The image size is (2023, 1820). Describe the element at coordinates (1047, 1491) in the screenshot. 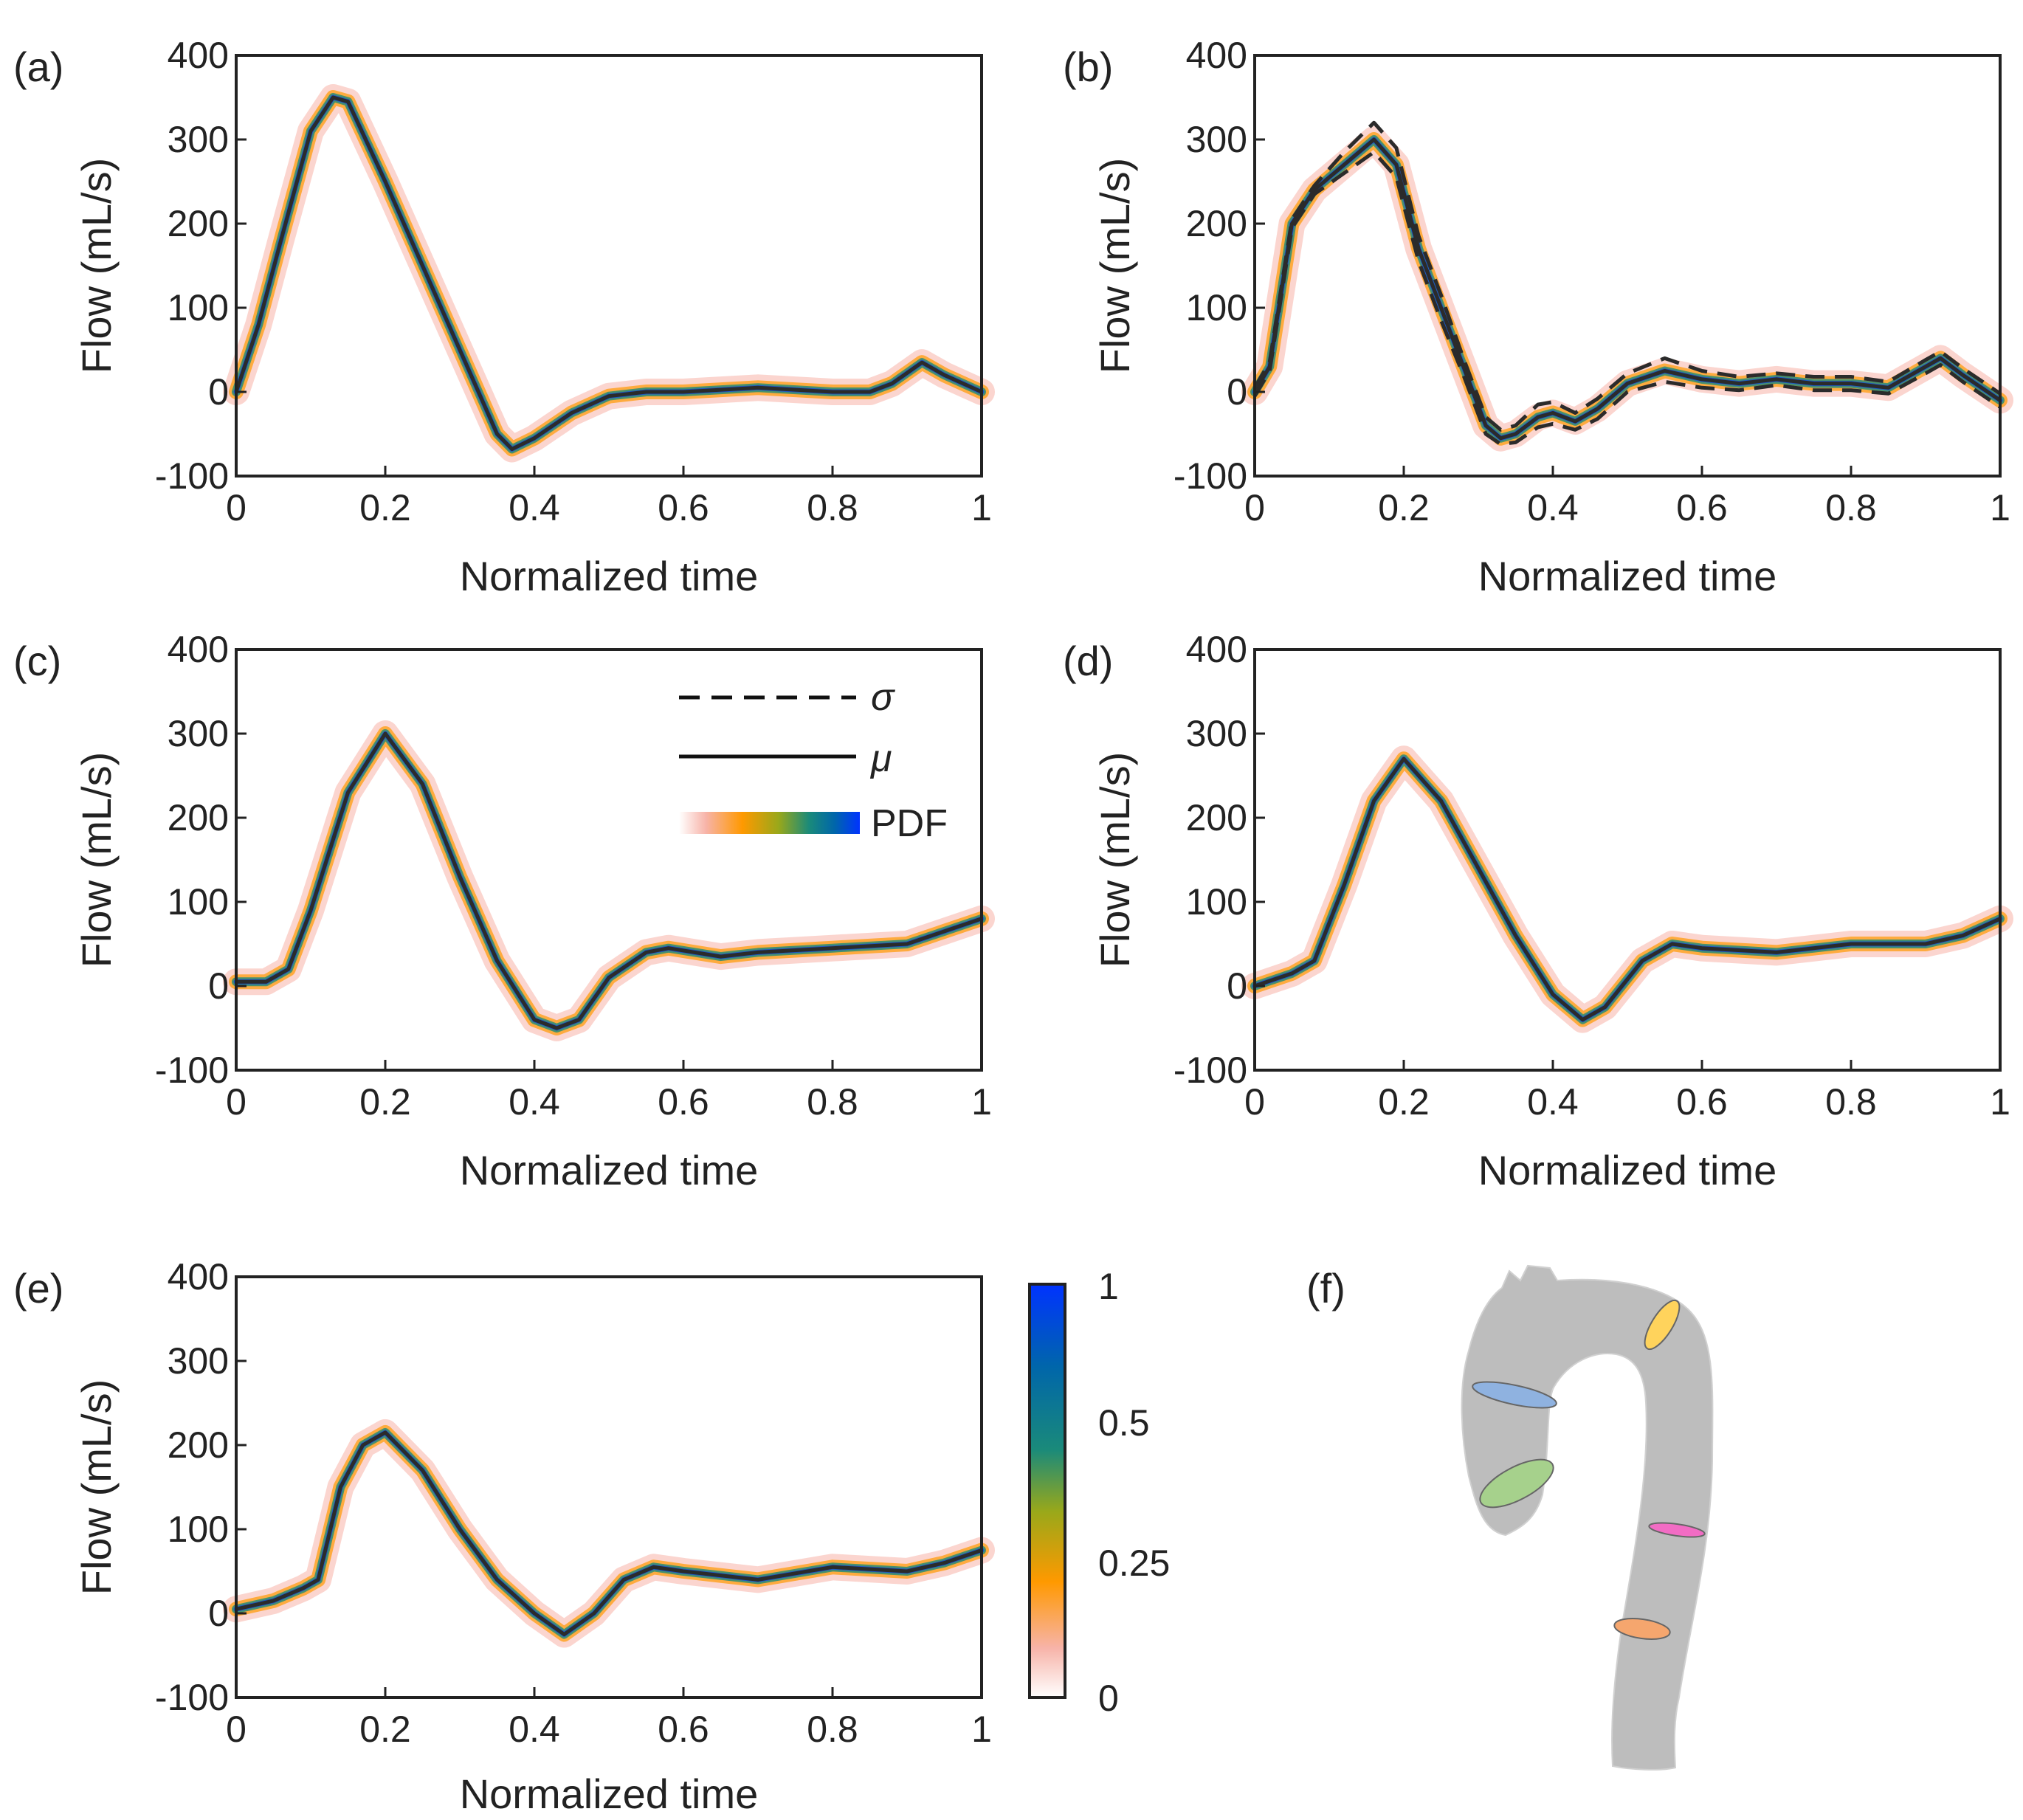

I see `colorbar-gradient` at that location.